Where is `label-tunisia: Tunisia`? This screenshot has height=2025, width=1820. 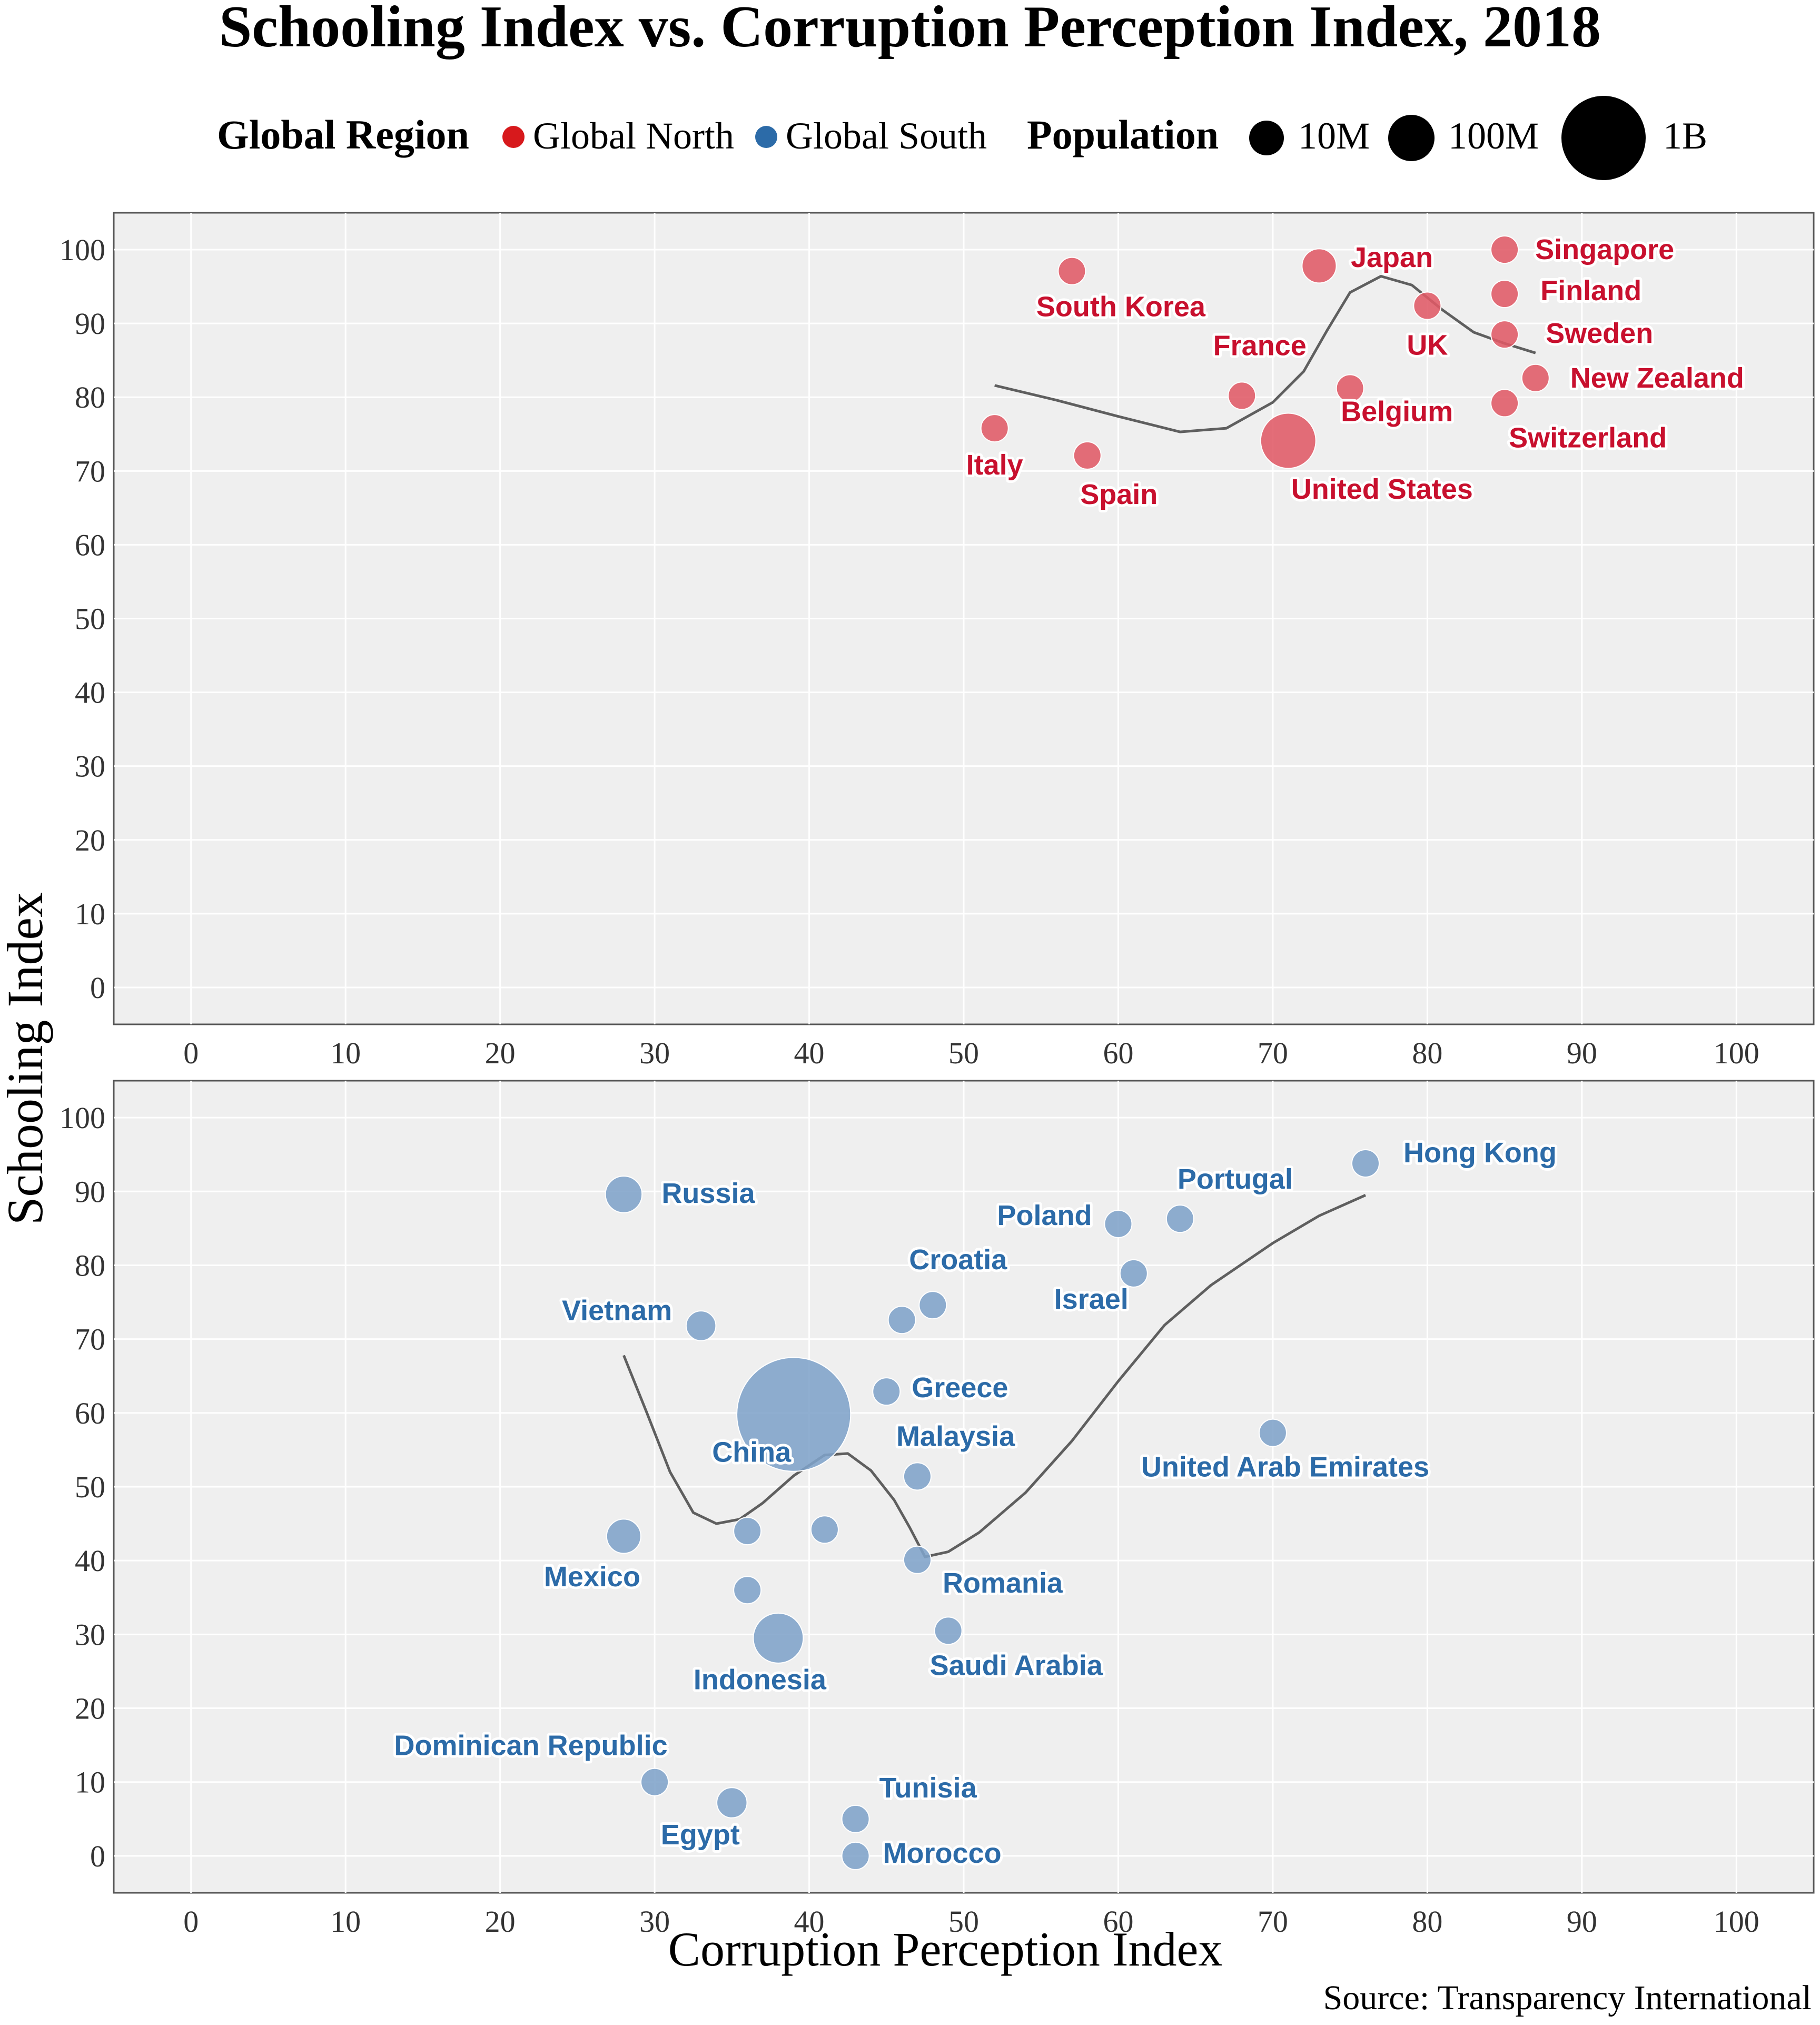 label-tunisia: Tunisia is located at coordinates (928, 1788).